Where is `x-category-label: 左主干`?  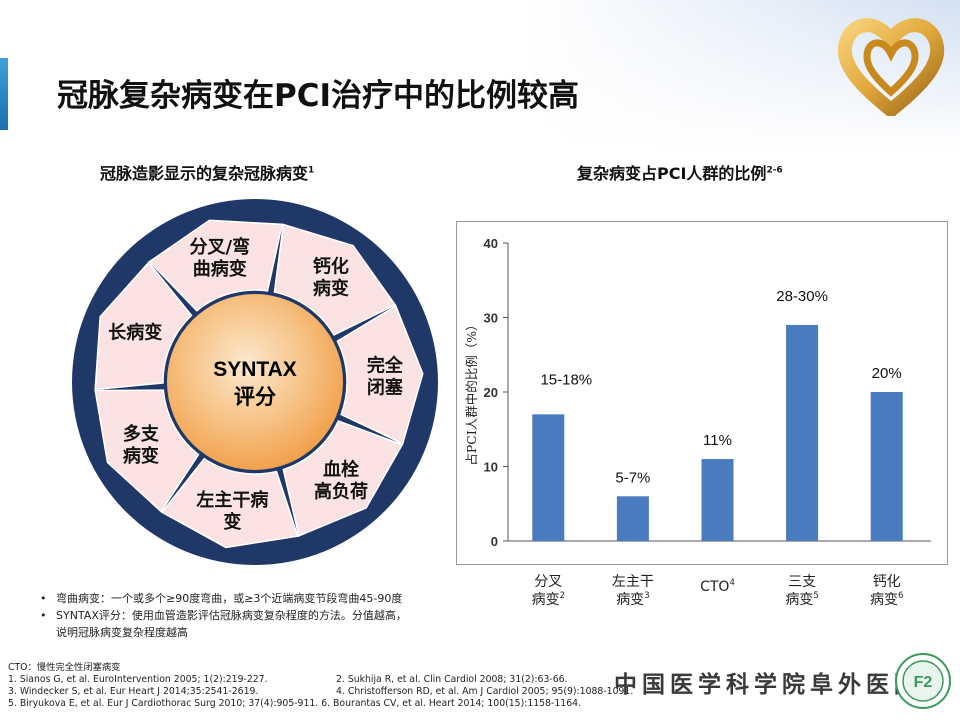 x-category-label: 左主干 is located at coordinates (633, 582).